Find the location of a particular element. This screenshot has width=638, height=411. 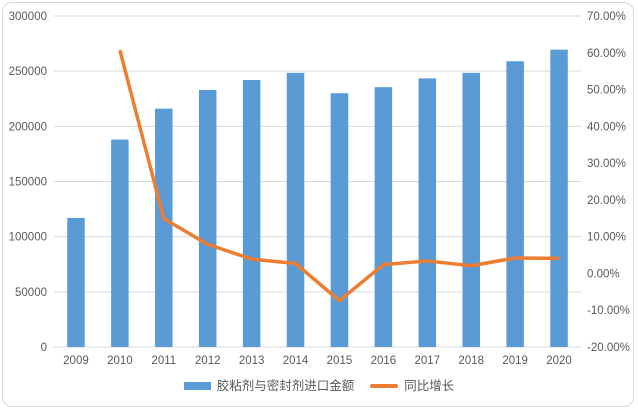

bar-2015 is located at coordinates (339, 220).